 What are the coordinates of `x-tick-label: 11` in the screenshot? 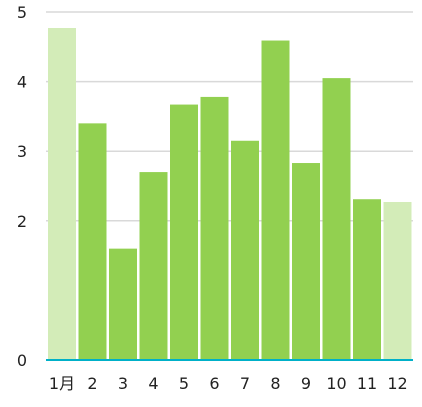 It's located at (367, 383).